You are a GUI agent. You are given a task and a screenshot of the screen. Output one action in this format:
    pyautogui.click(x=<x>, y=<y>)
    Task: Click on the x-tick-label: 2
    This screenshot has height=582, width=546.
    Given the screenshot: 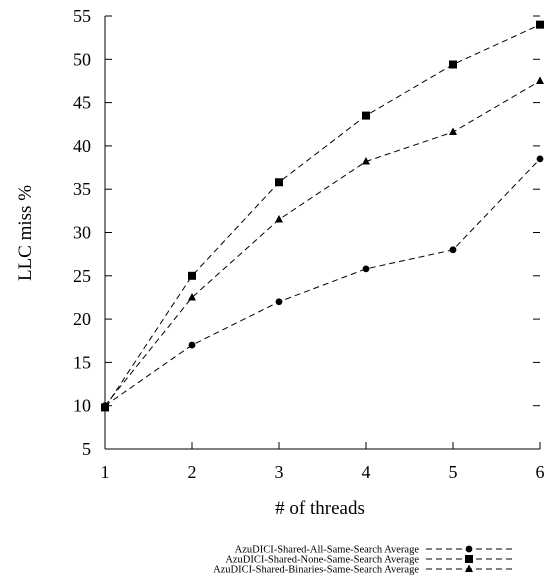 What is the action you would take?
    pyautogui.click(x=192, y=472)
    